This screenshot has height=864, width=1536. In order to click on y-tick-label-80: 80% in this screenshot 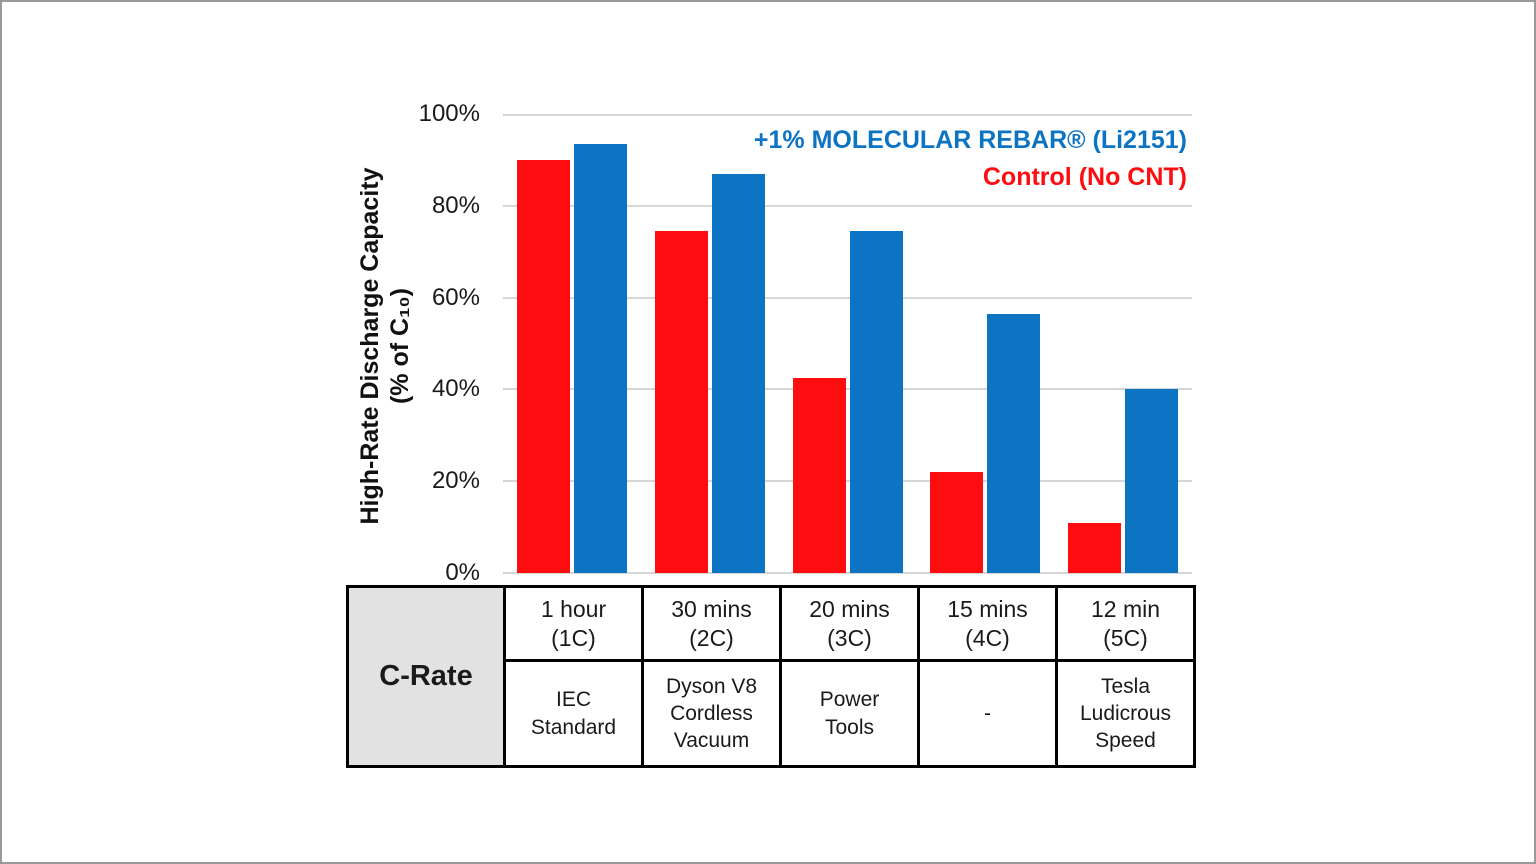, I will do `click(455, 205)`.